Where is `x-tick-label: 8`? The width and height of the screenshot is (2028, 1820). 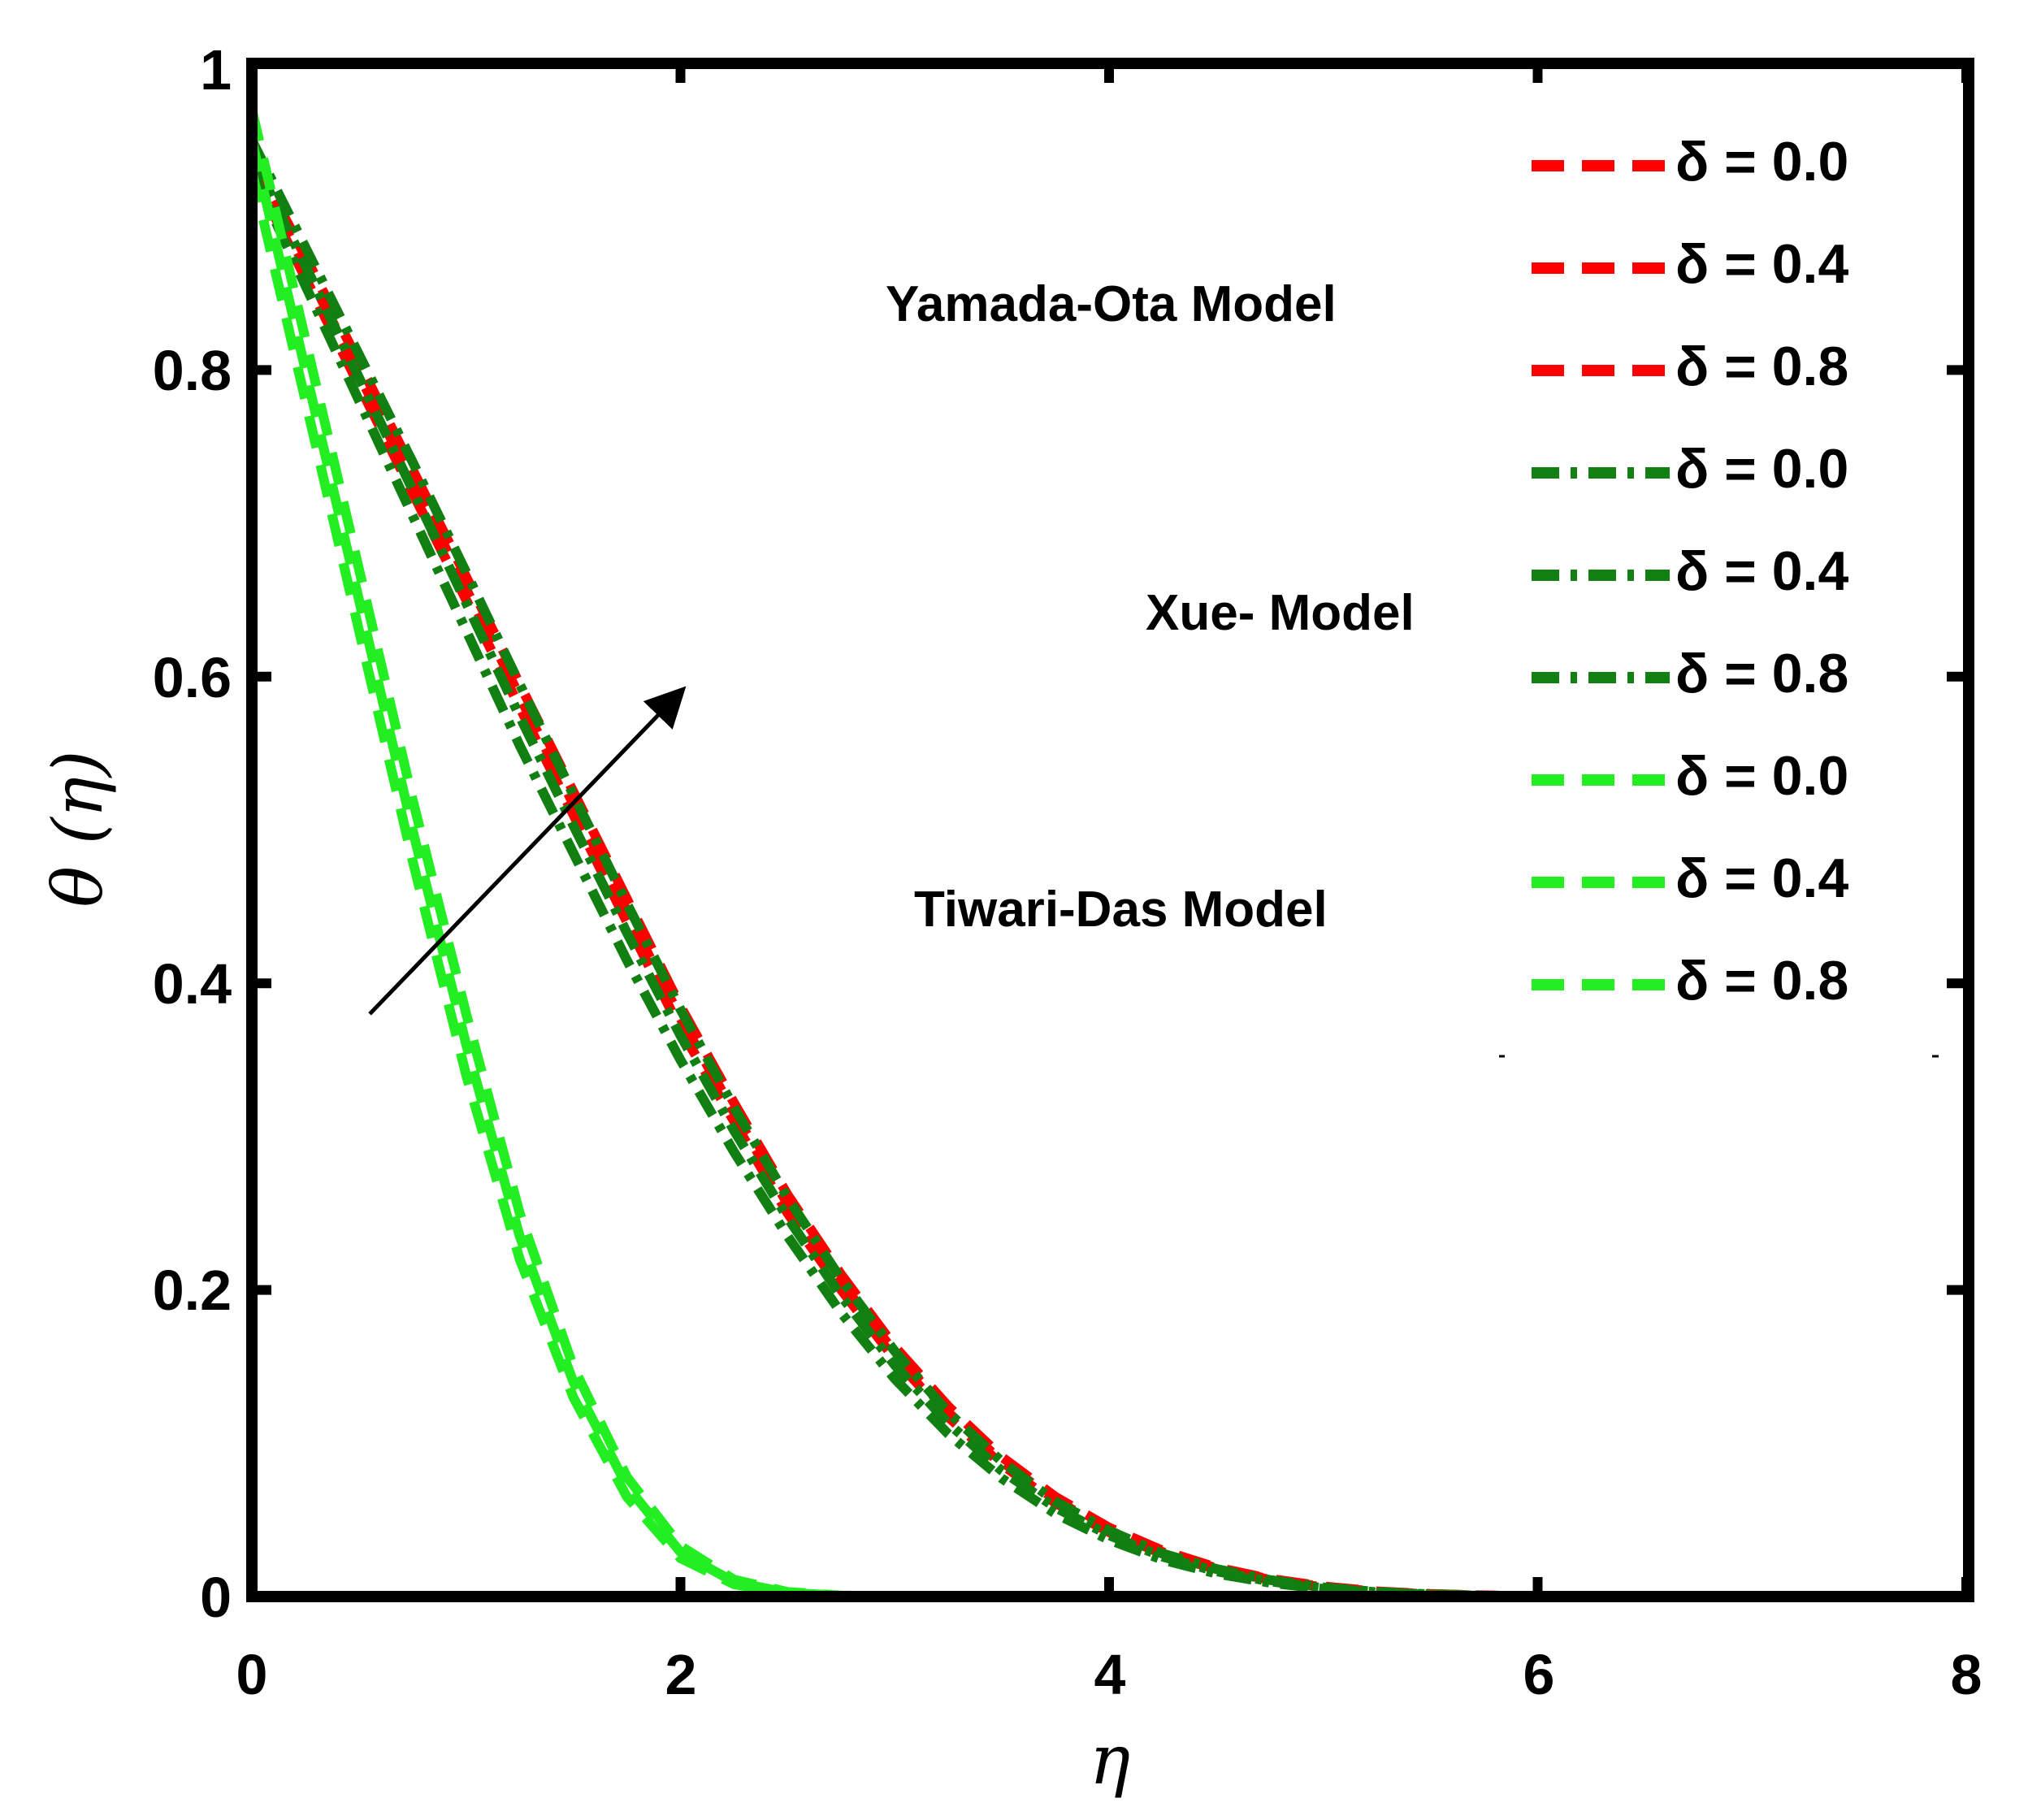
x-tick-label: 8 is located at coordinates (1966, 1675).